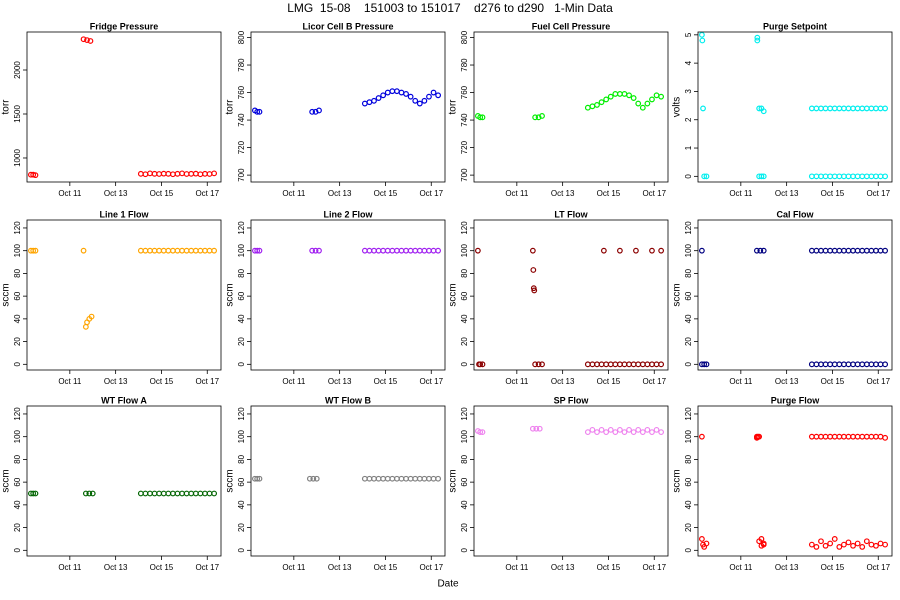 The image size is (900, 600). What do you see at coordinates (688, 119) in the screenshot?
I see `y-tick-label: 2` at bounding box center [688, 119].